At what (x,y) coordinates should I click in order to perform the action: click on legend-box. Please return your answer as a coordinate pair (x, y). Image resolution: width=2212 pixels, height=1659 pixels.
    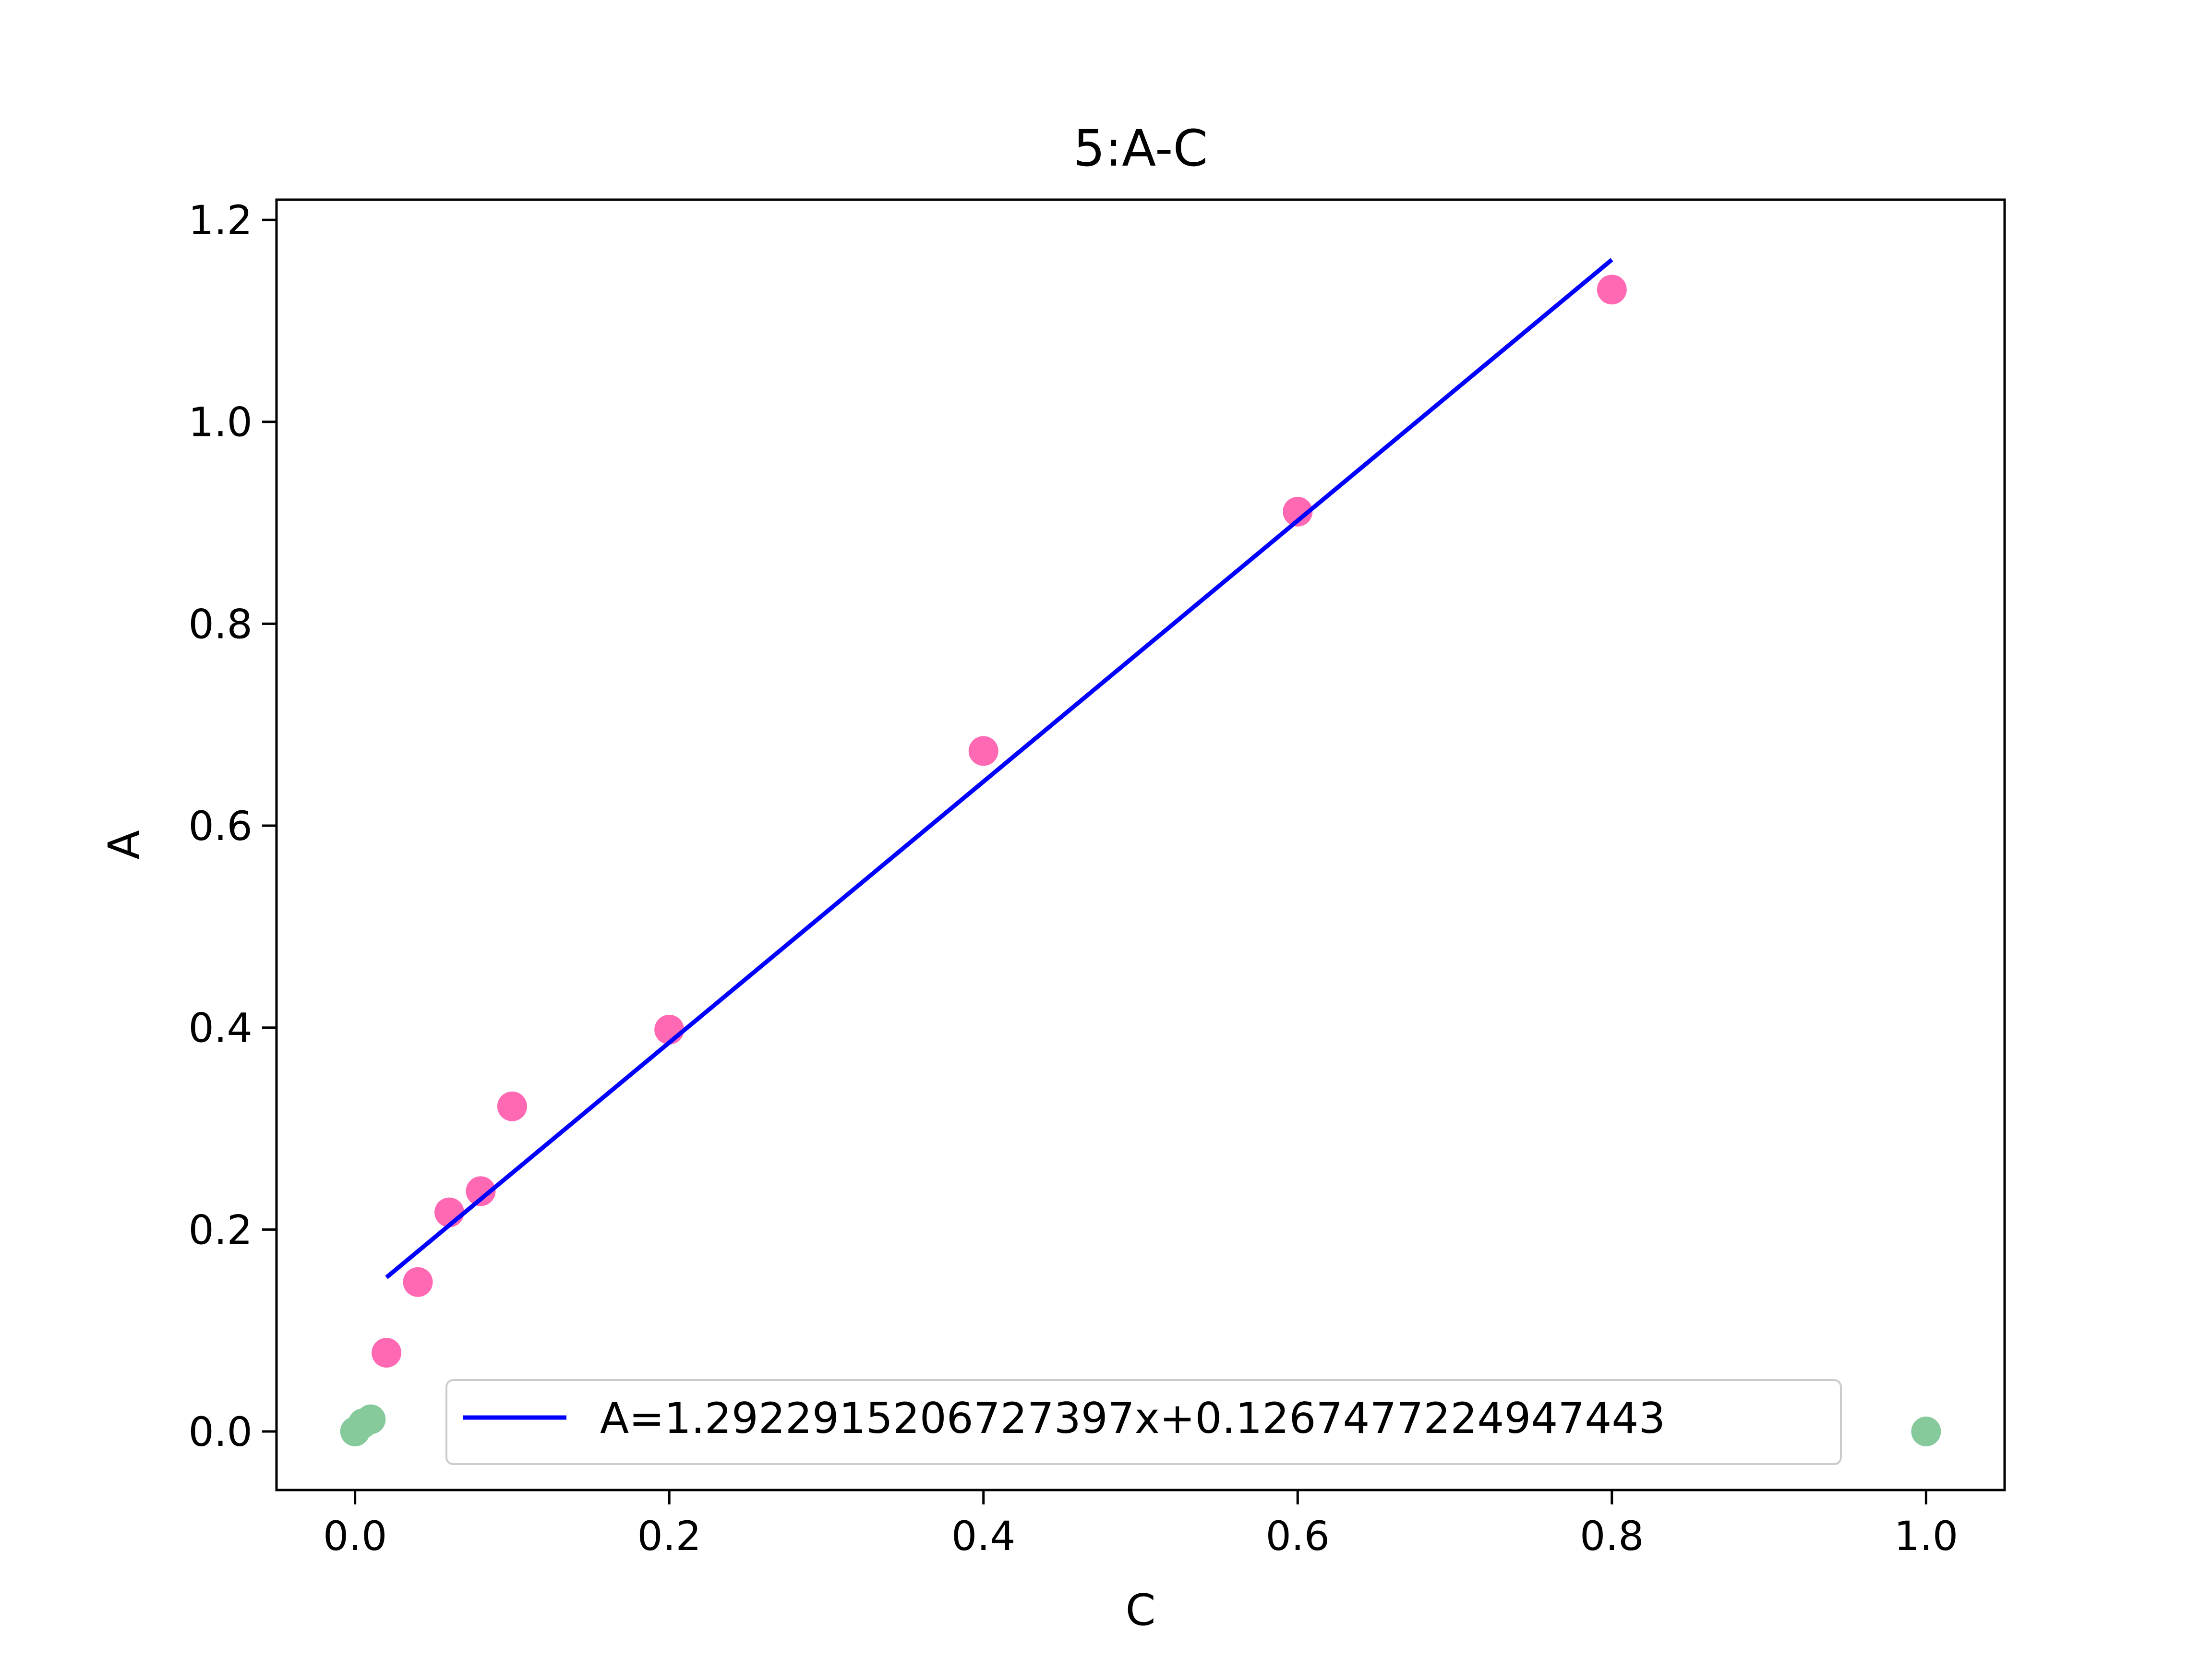
    Looking at the image, I should click on (1143, 1422).